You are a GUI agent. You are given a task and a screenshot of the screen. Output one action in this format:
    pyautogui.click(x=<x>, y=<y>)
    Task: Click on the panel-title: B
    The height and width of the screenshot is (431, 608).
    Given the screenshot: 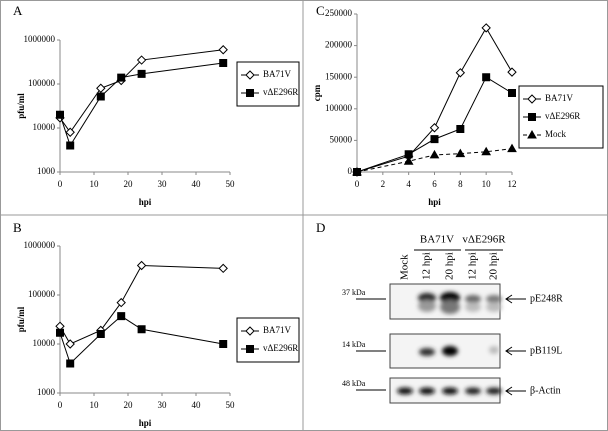 What is the action you would take?
    pyautogui.click(x=17, y=227)
    